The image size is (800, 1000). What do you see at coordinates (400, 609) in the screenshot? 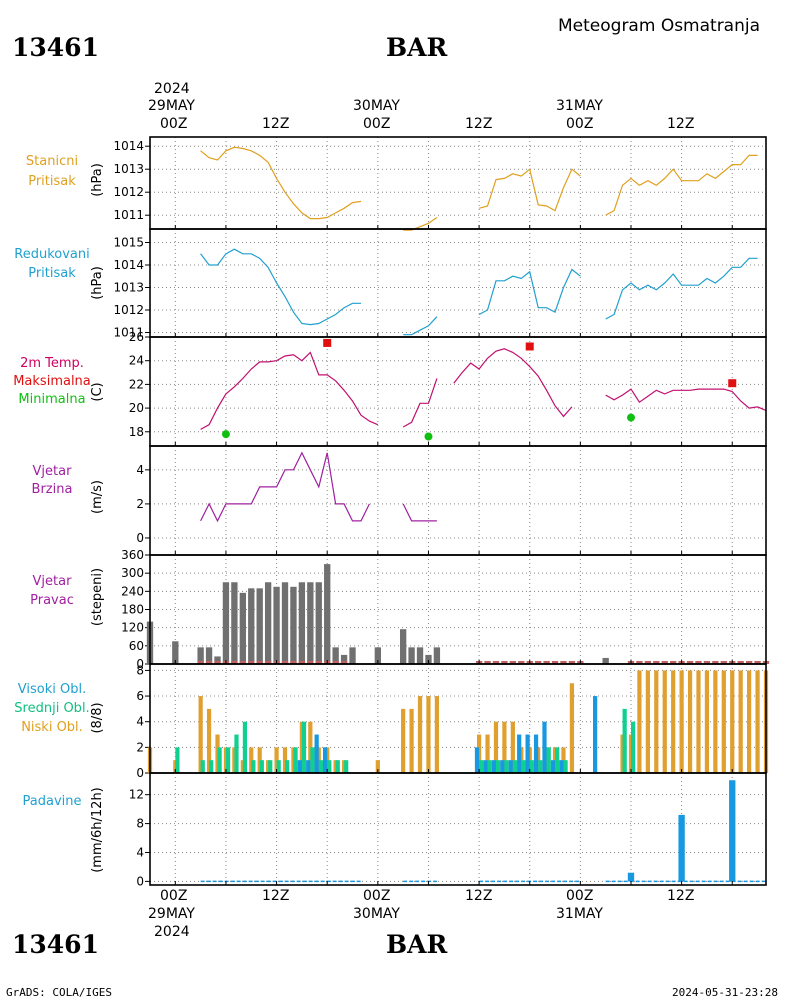
I see `panel-wind_direction: 0 60 120 180 240 300 360 Vjetar Pravac (stepeni)` at bounding box center [400, 609].